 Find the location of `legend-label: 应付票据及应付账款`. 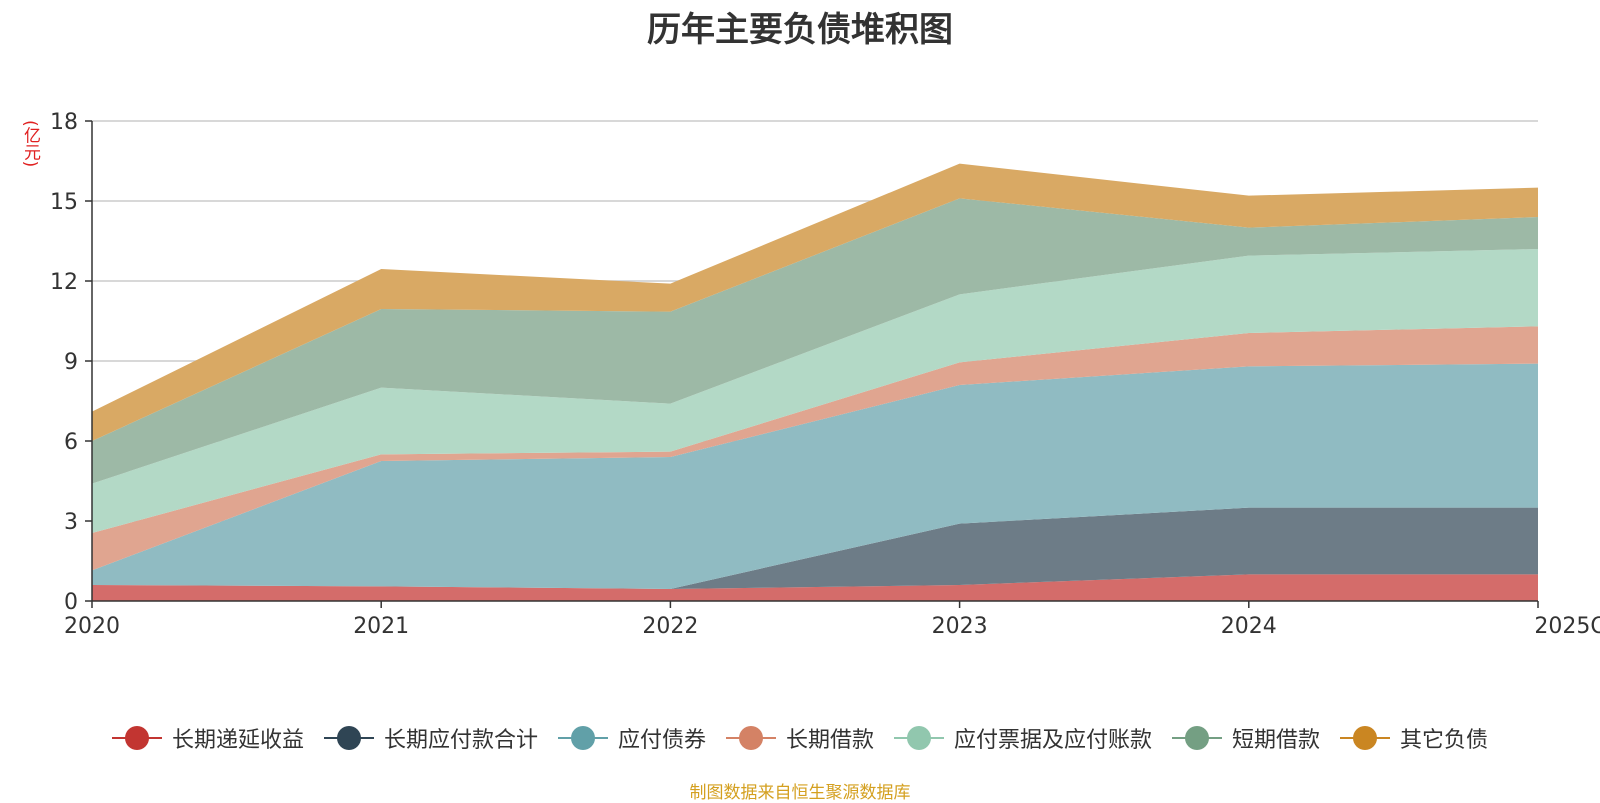

legend-label: 应付票据及应付账款 is located at coordinates (1053, 740).